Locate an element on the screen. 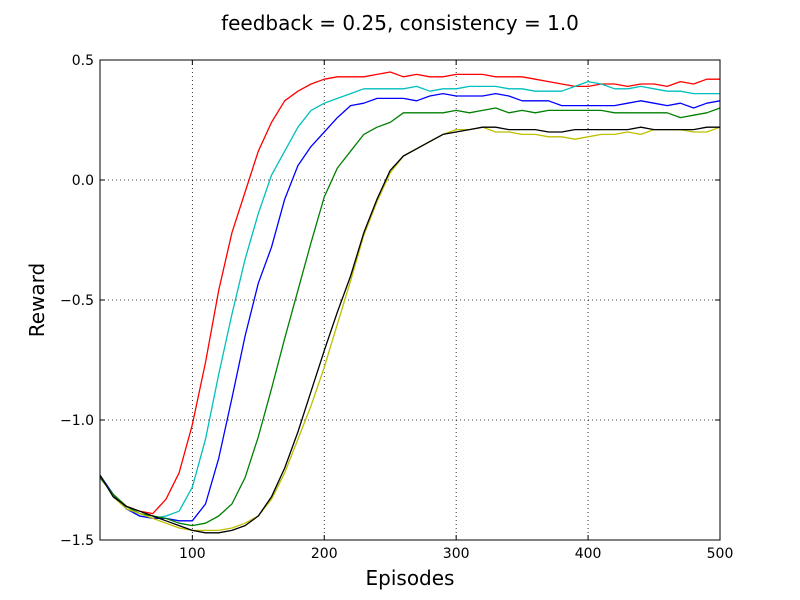 The width and height of the screenshot is (800, 600). y-tick-label: 0.5 is located at coordinates (83, 61).